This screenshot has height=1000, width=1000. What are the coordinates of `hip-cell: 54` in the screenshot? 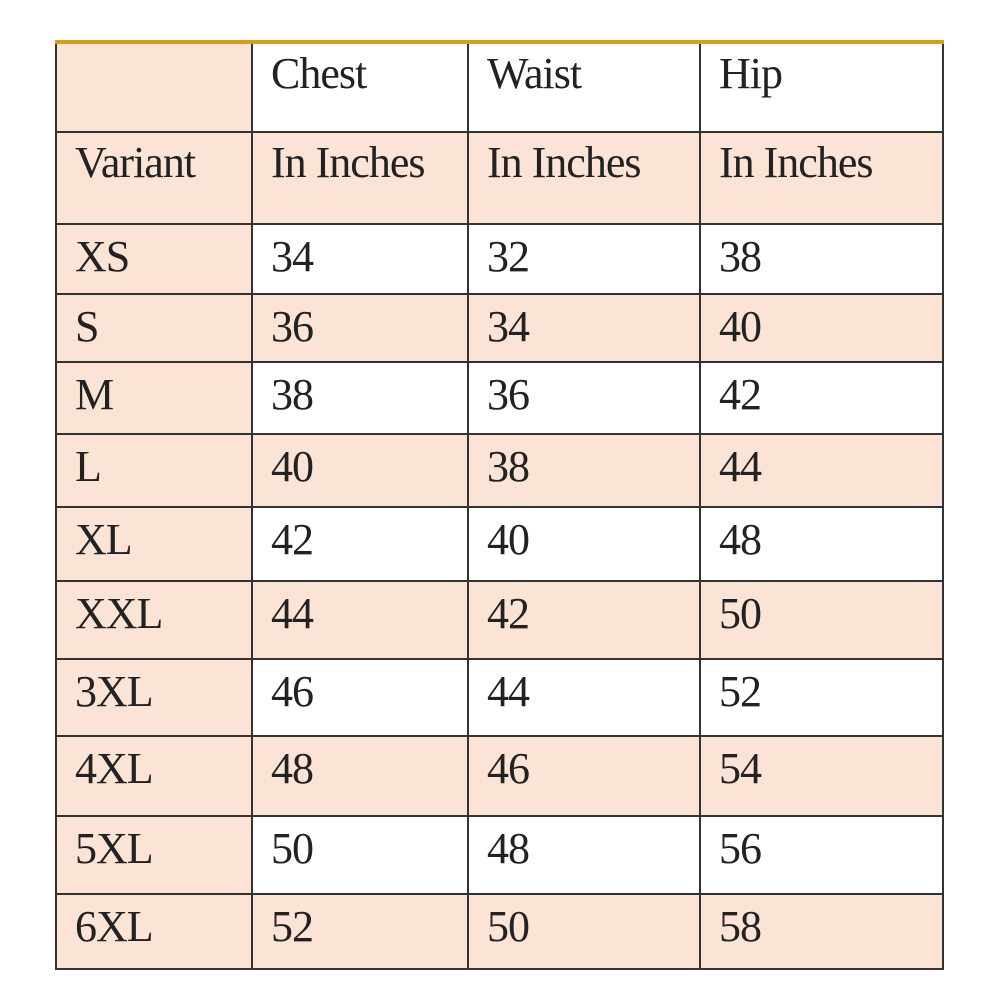 It's located at (821, 776).